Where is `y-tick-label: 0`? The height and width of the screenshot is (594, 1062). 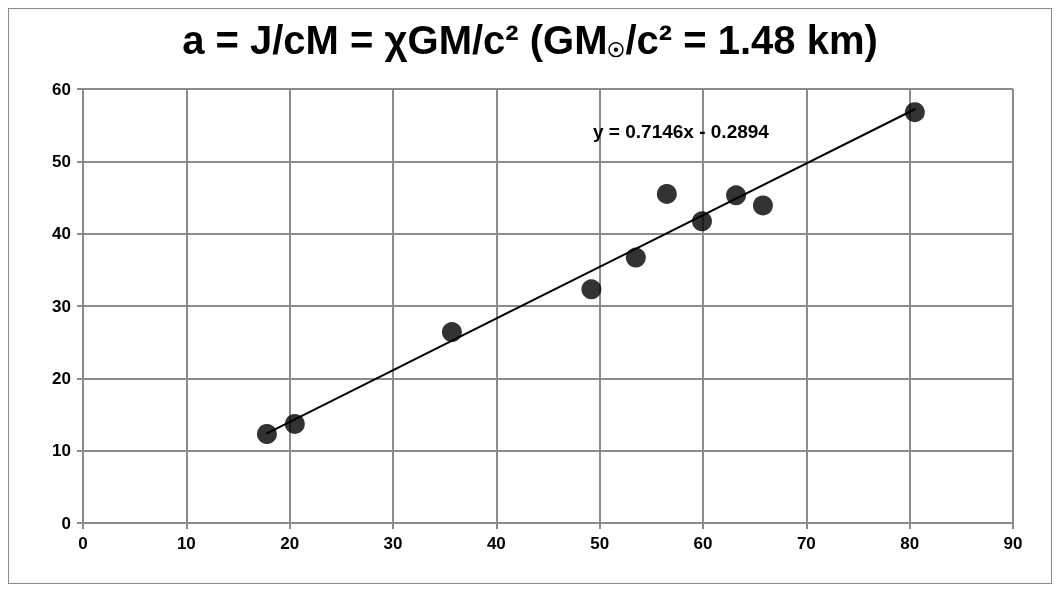 y-tick-label: 0 is located at coordinates (66, 523).